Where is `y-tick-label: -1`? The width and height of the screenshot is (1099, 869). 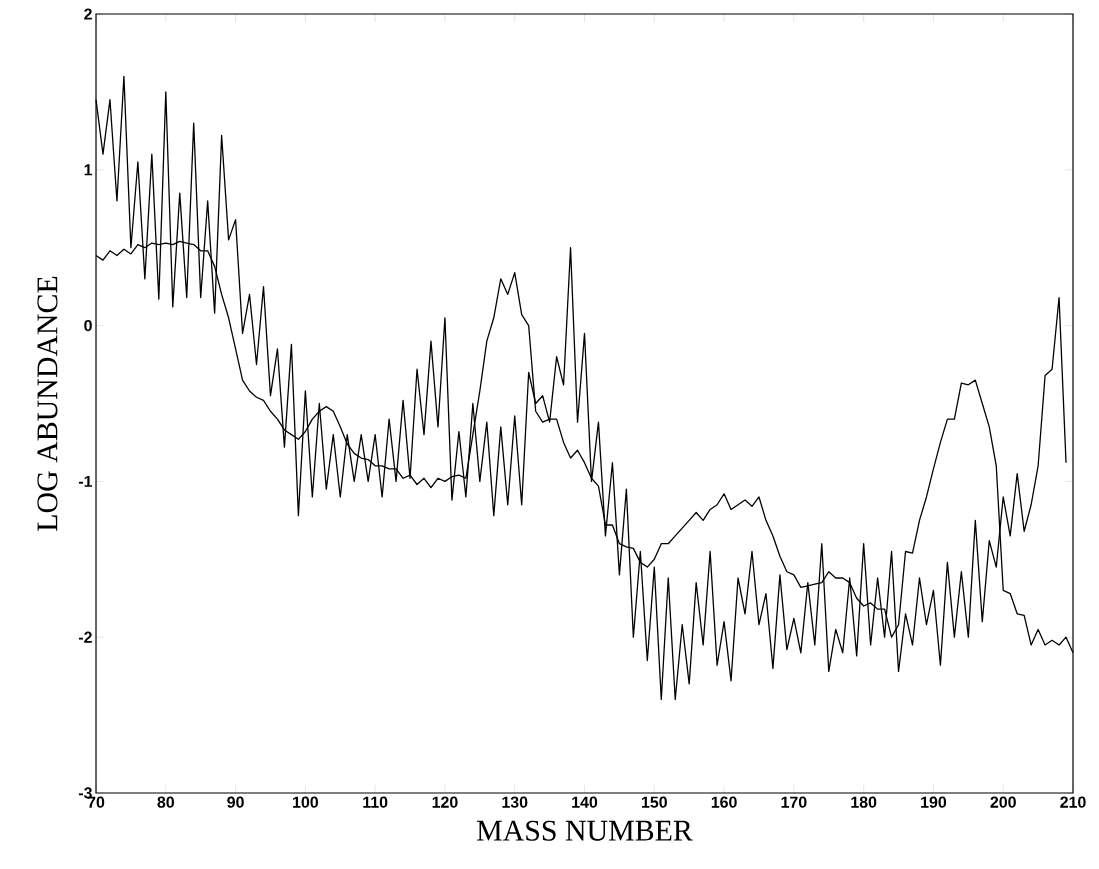
y-tick-label: -1 is located at coordinates (85, 481).